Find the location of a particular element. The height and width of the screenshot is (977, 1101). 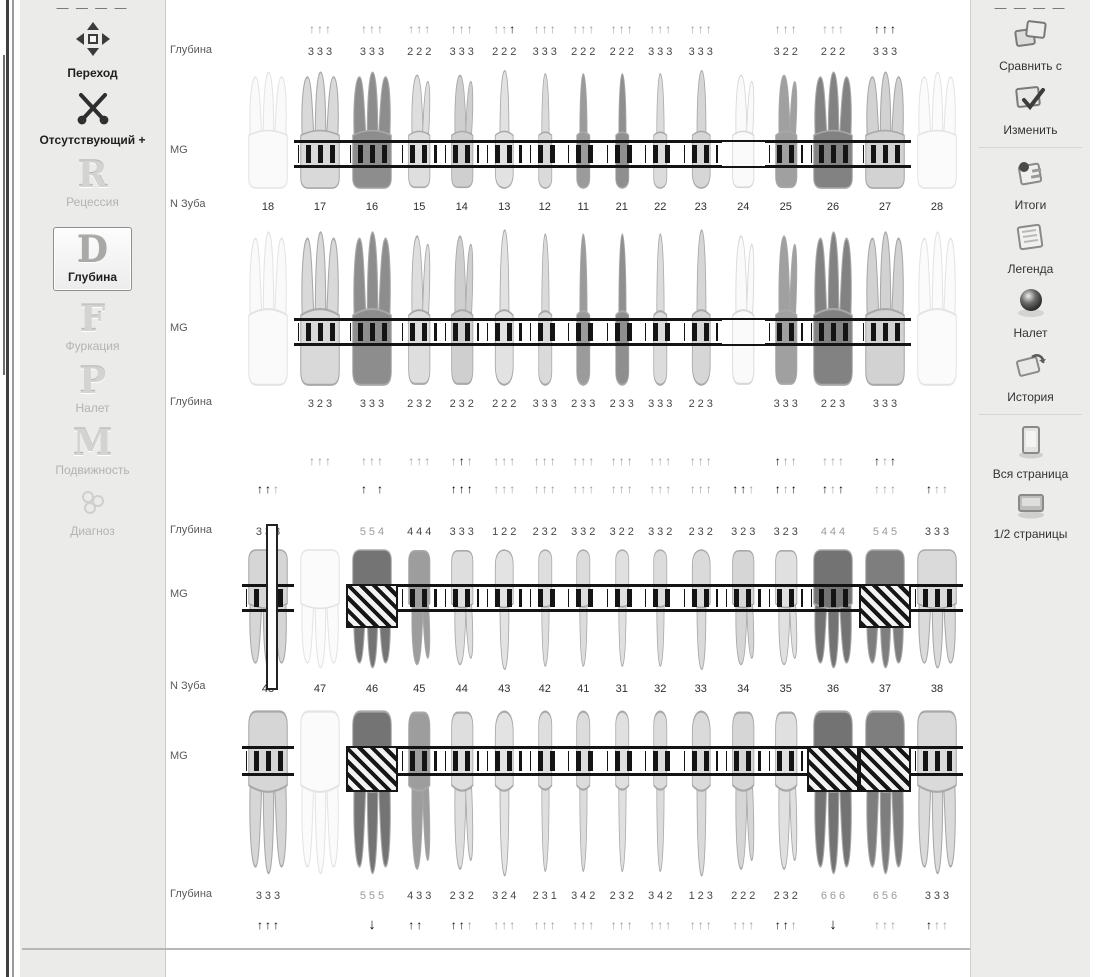

button-nalet: Налет is located at coordinates (1030, 312).